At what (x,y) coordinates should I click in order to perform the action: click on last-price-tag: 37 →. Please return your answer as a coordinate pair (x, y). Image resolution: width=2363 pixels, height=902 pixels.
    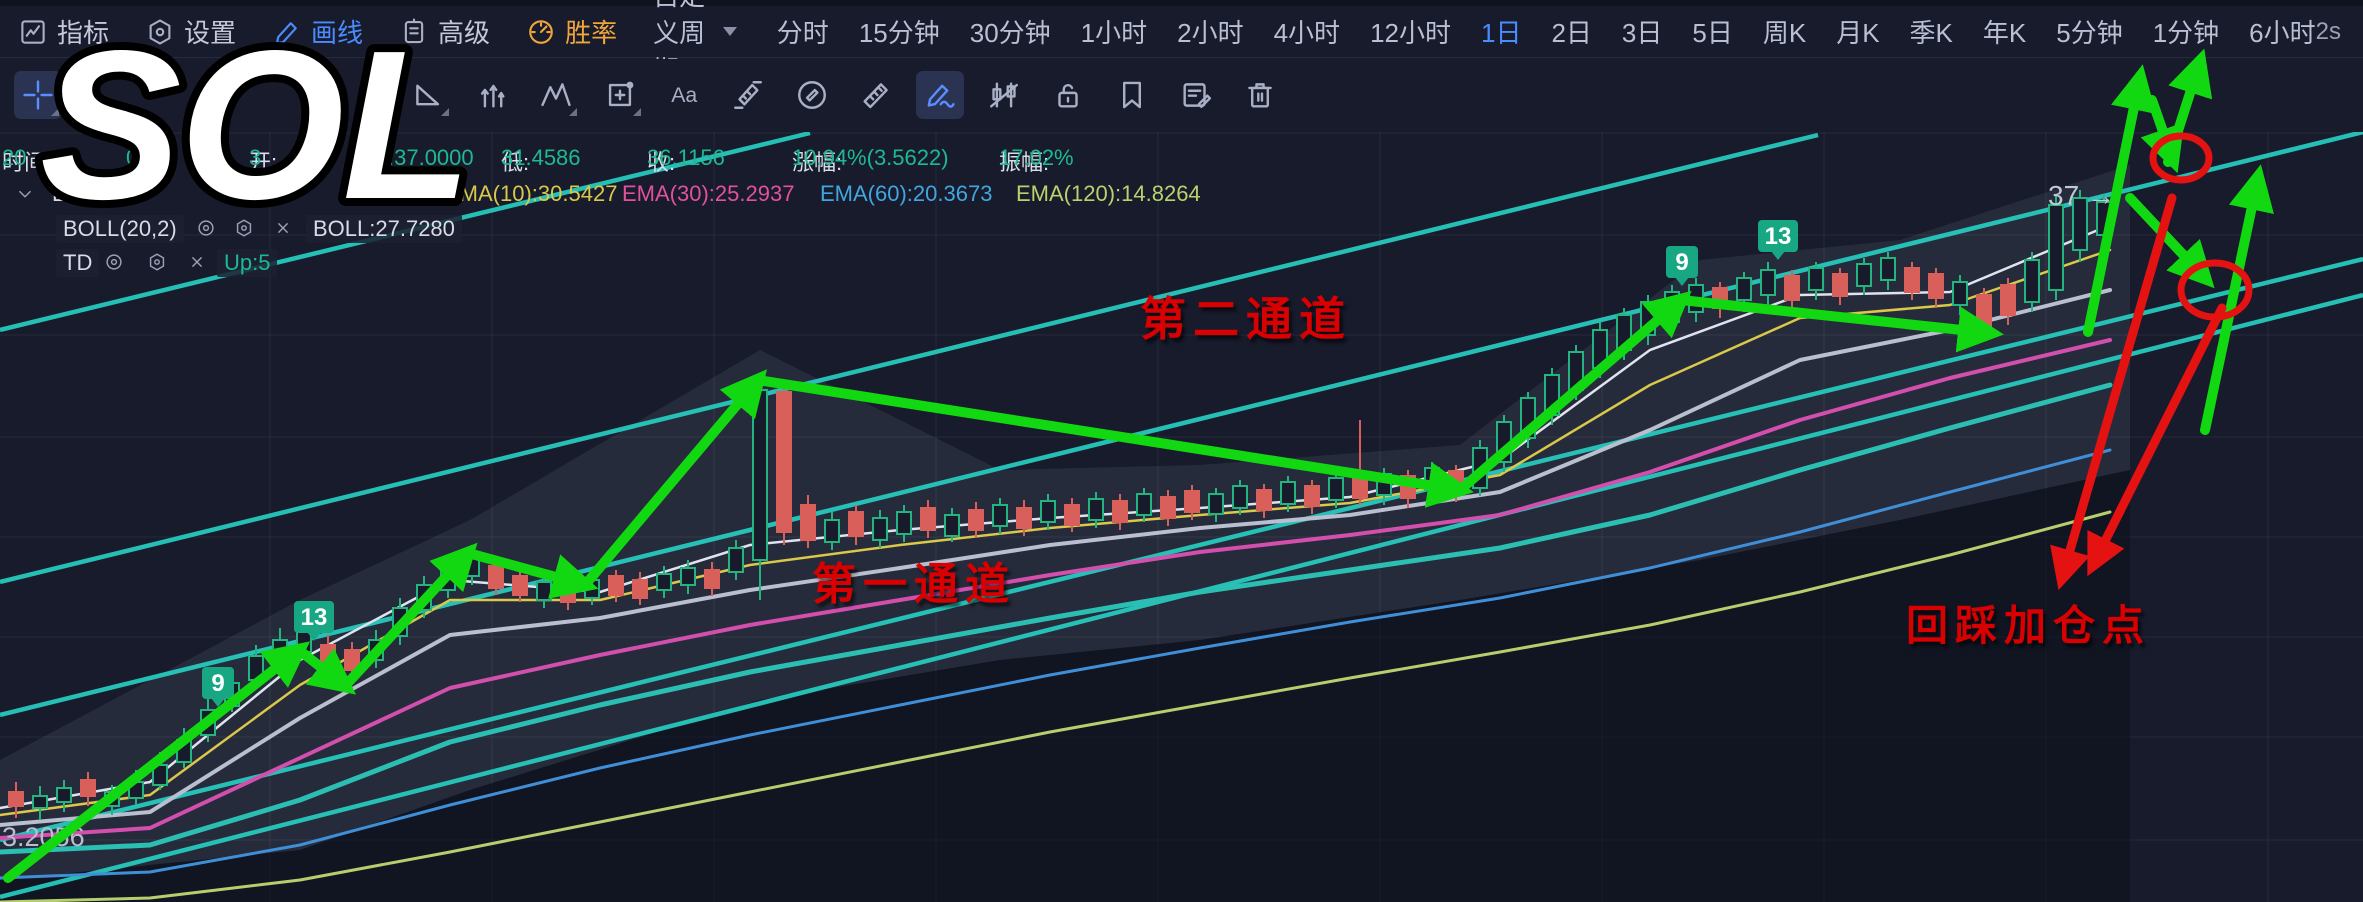
    Looking at the image, I should click on (2081, 195).